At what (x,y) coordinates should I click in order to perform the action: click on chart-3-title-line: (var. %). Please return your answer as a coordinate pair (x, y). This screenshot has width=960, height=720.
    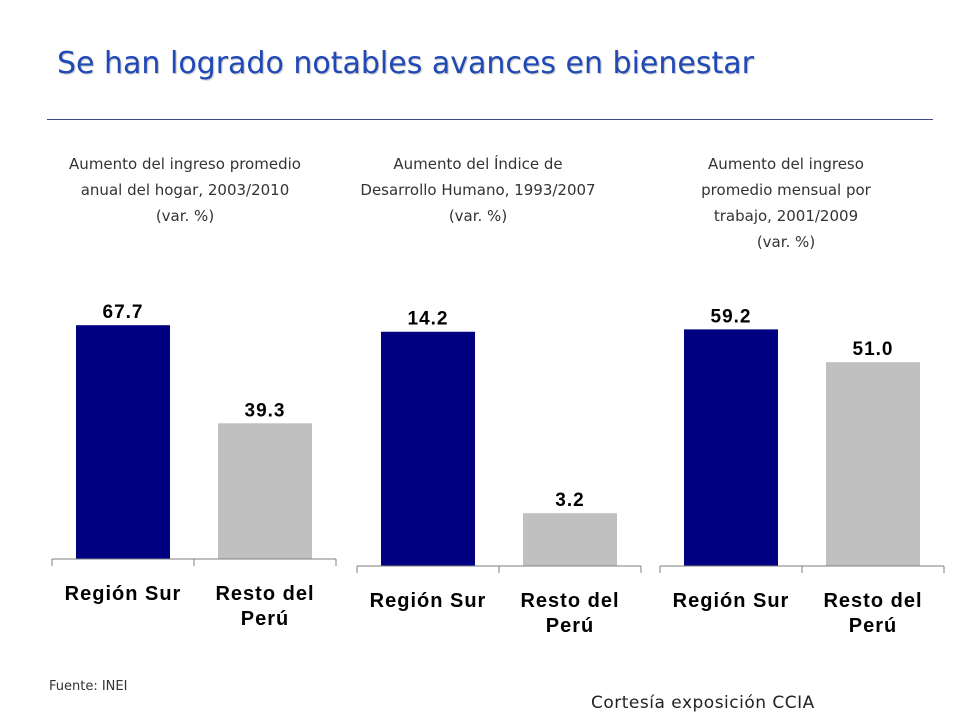
    Looking at the image, I should click on (786, 242).